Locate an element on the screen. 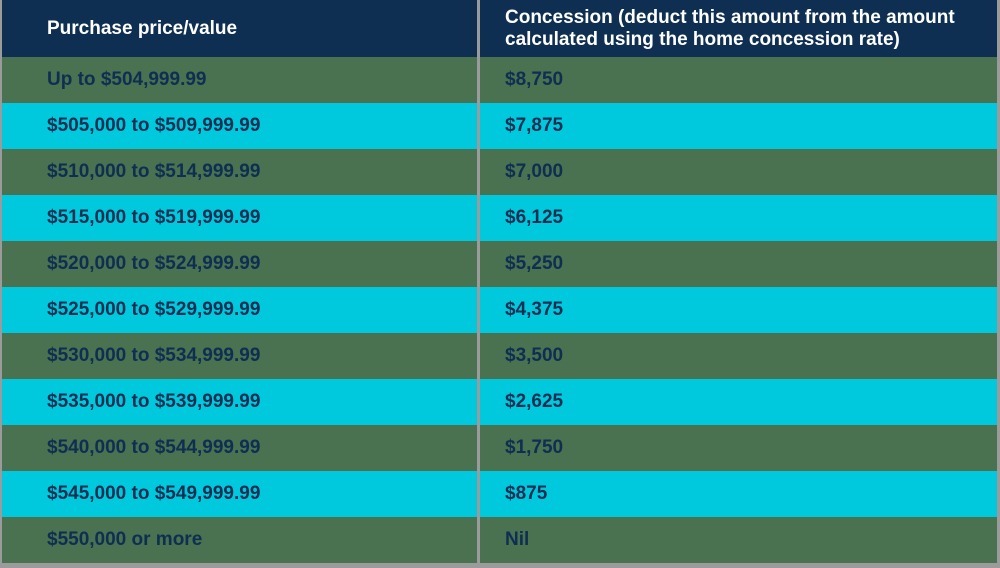 The width and height of the screenshot is (1000, 568). table-row: $550,000 or more Nil is located at coordinates (499, 540).